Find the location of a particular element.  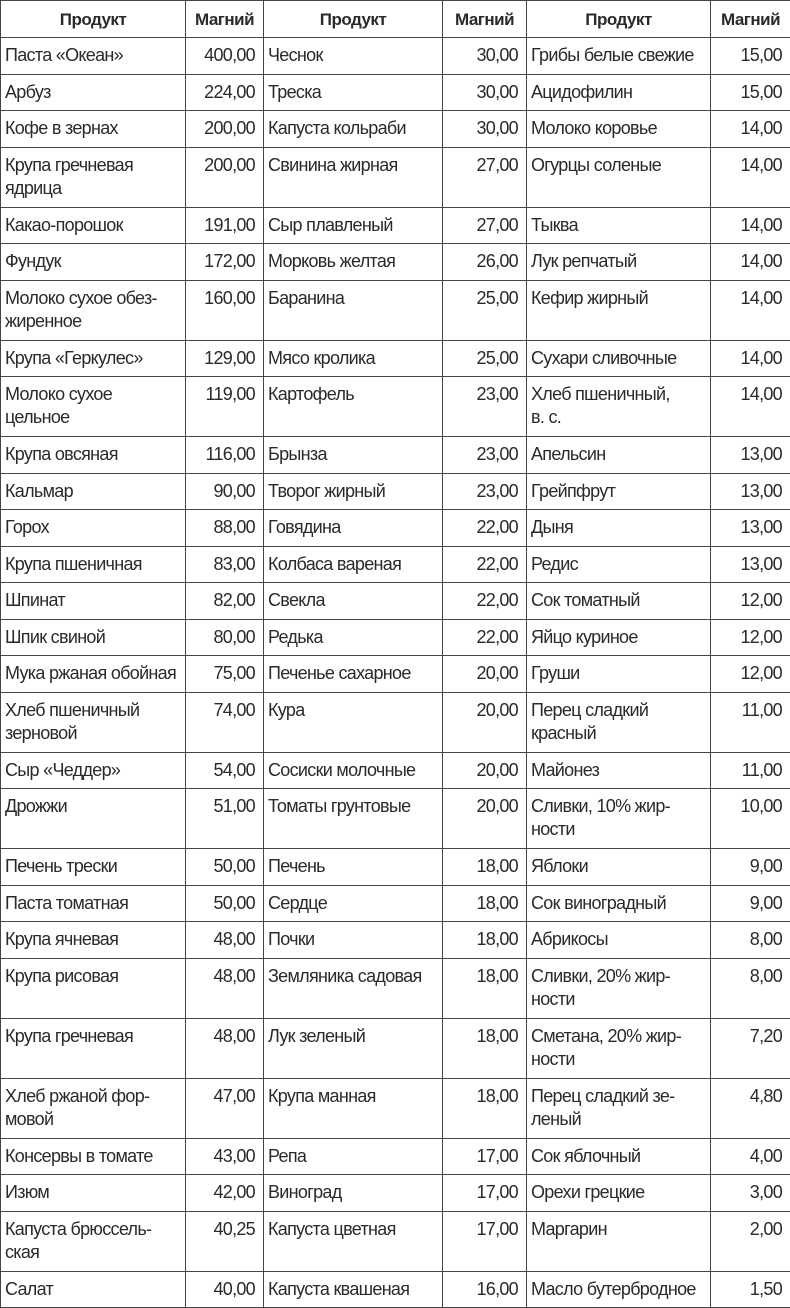

product-cell: Брынза is located at coordinates (353, 455).